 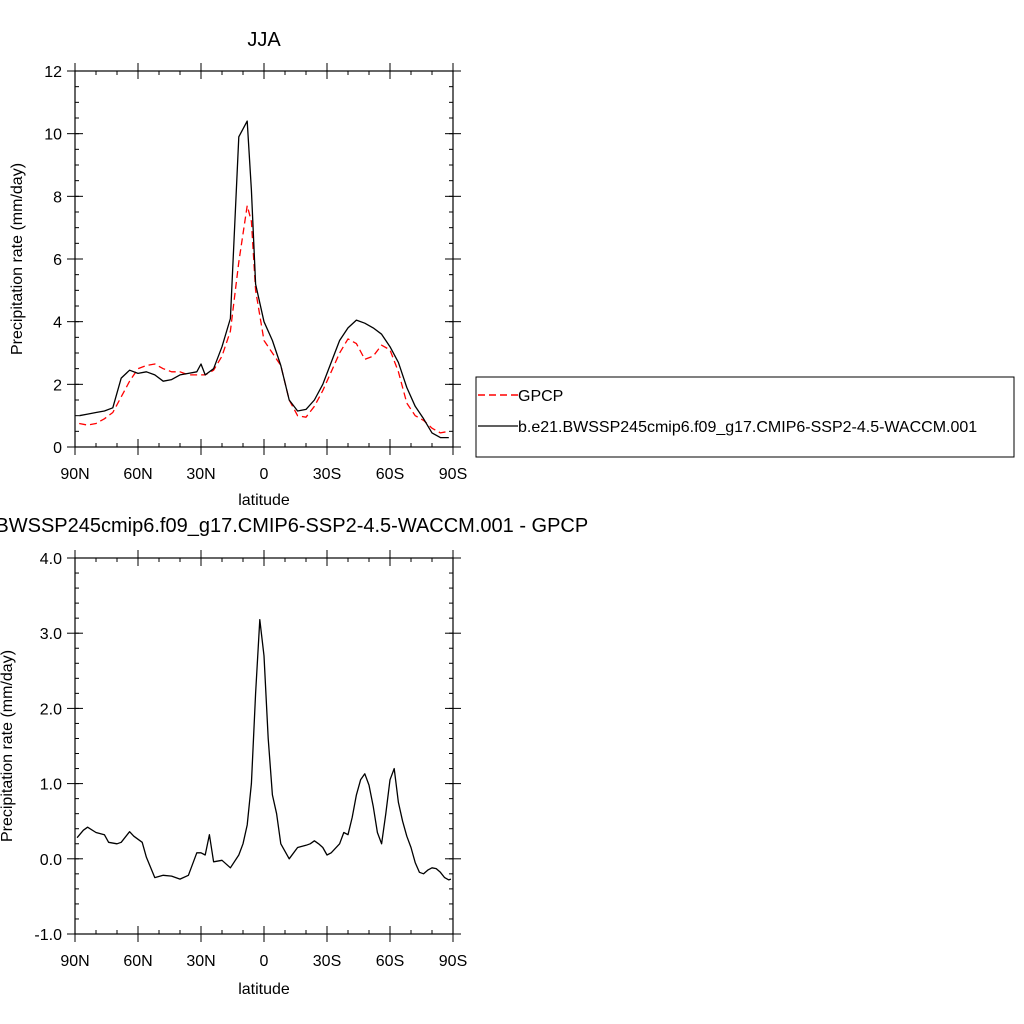 I want to click on y-tick-label: 10, so click(x=53, y=135).